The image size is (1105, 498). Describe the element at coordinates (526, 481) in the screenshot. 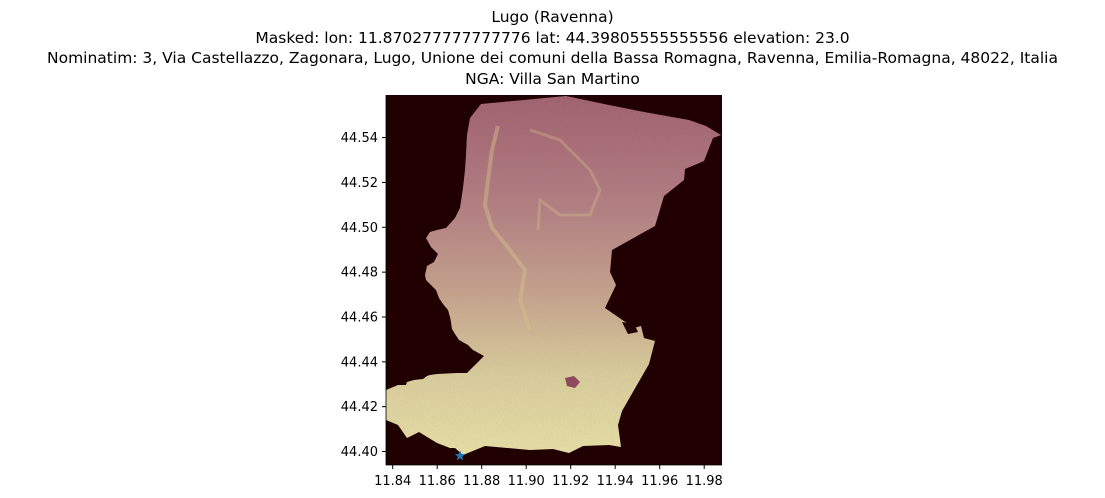

I see `x-tick-label: 11.90` at that location.